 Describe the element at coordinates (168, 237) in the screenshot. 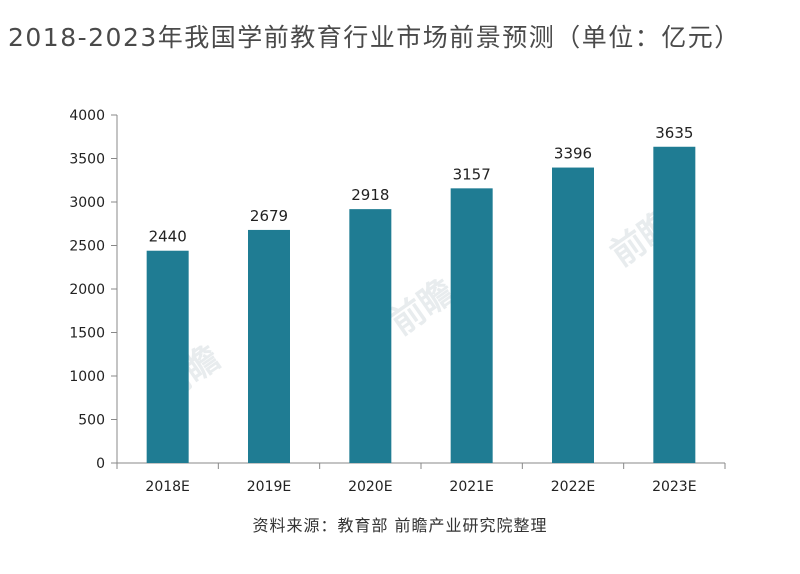

I see `bar-value-label: 2440` at that location.